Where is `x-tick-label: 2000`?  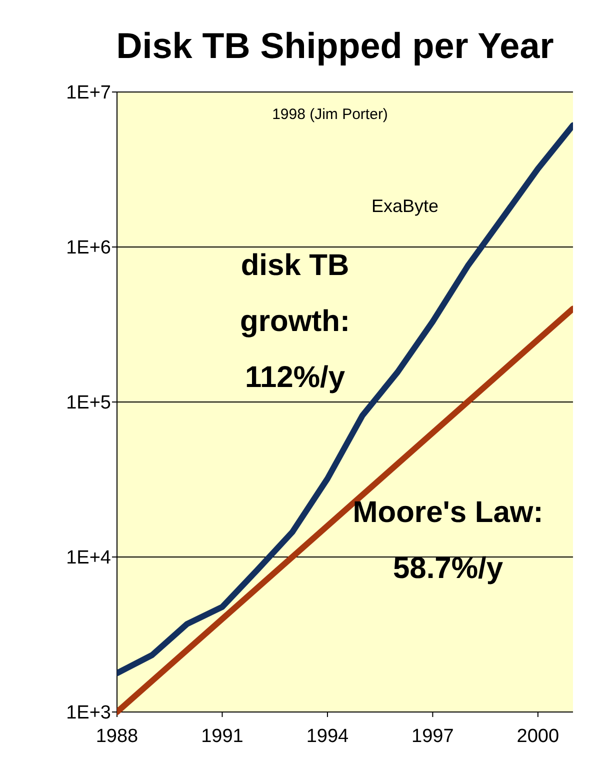 x-tick-label: 2000 is located at coordinates (538, 736).